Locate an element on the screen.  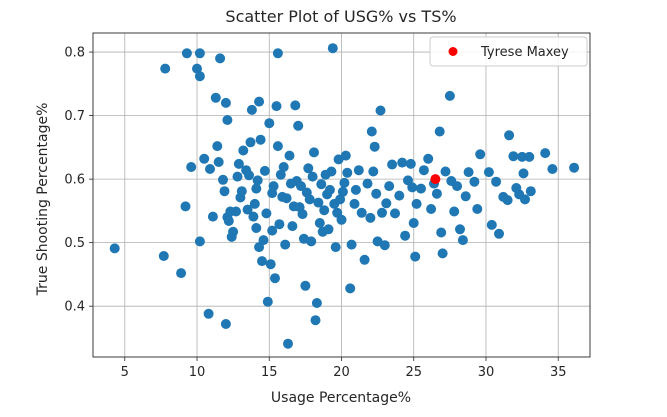
legend-box is located at coordinates (508, 51).